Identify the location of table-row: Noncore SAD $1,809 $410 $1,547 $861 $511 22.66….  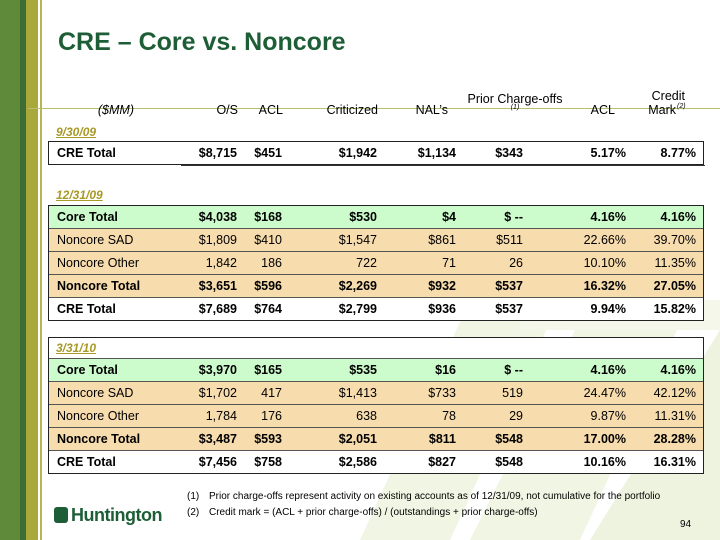
(376, 239).